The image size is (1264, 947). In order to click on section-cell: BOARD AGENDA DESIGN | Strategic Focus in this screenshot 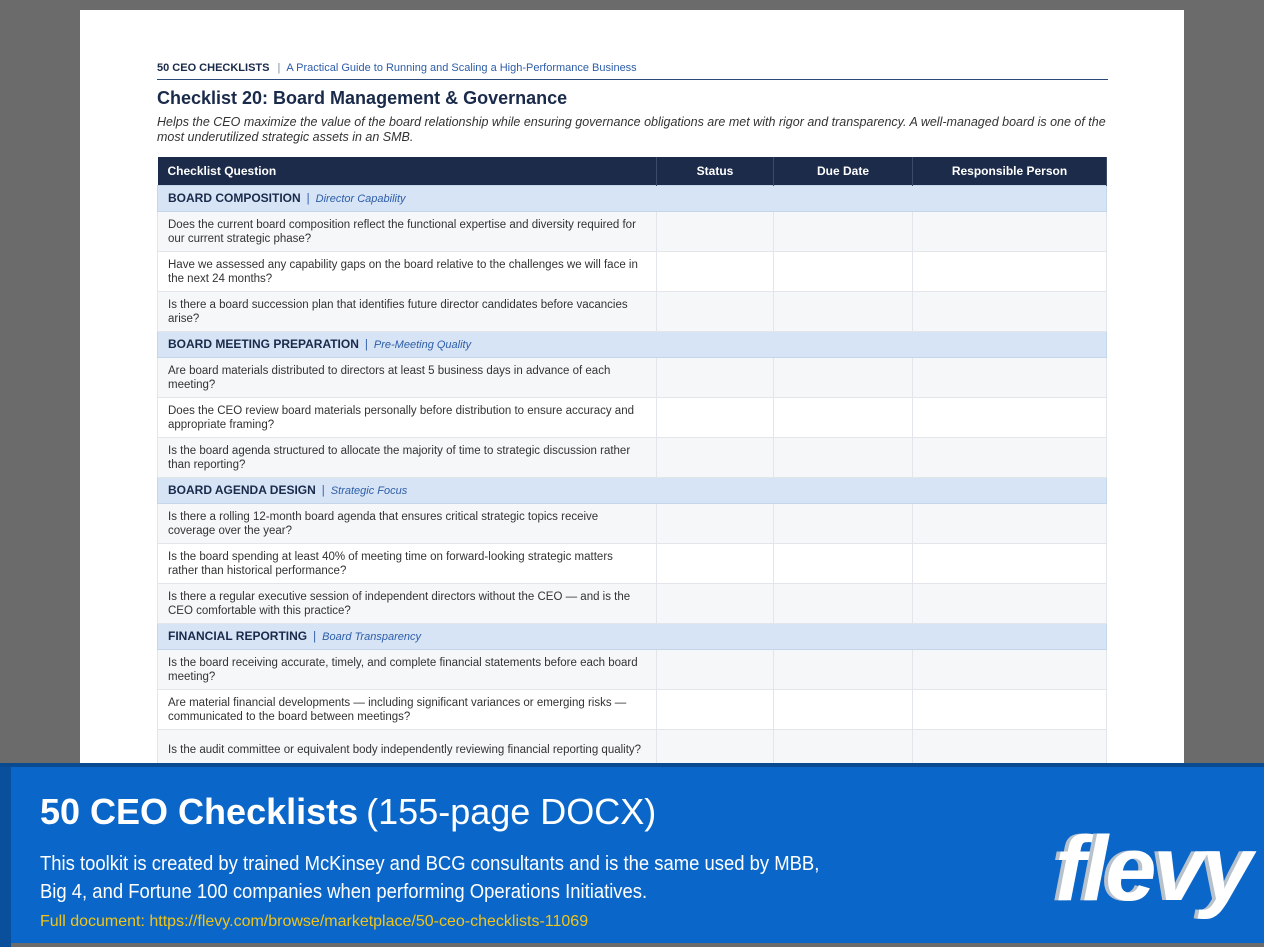, I will do `click(632, 490)`.